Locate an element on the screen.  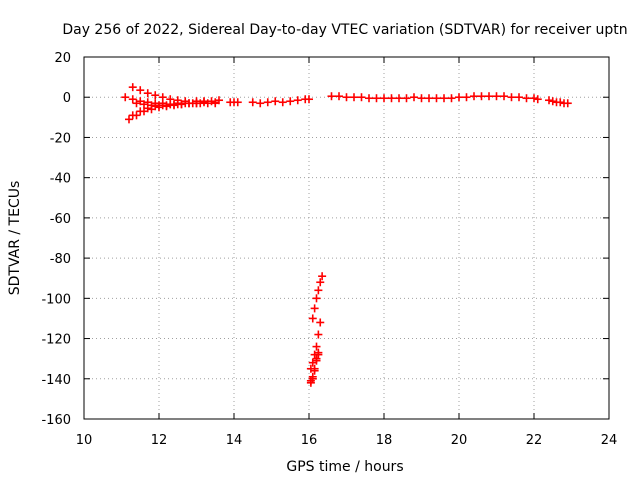
series-arc-long is located at coordinates (434, 98).